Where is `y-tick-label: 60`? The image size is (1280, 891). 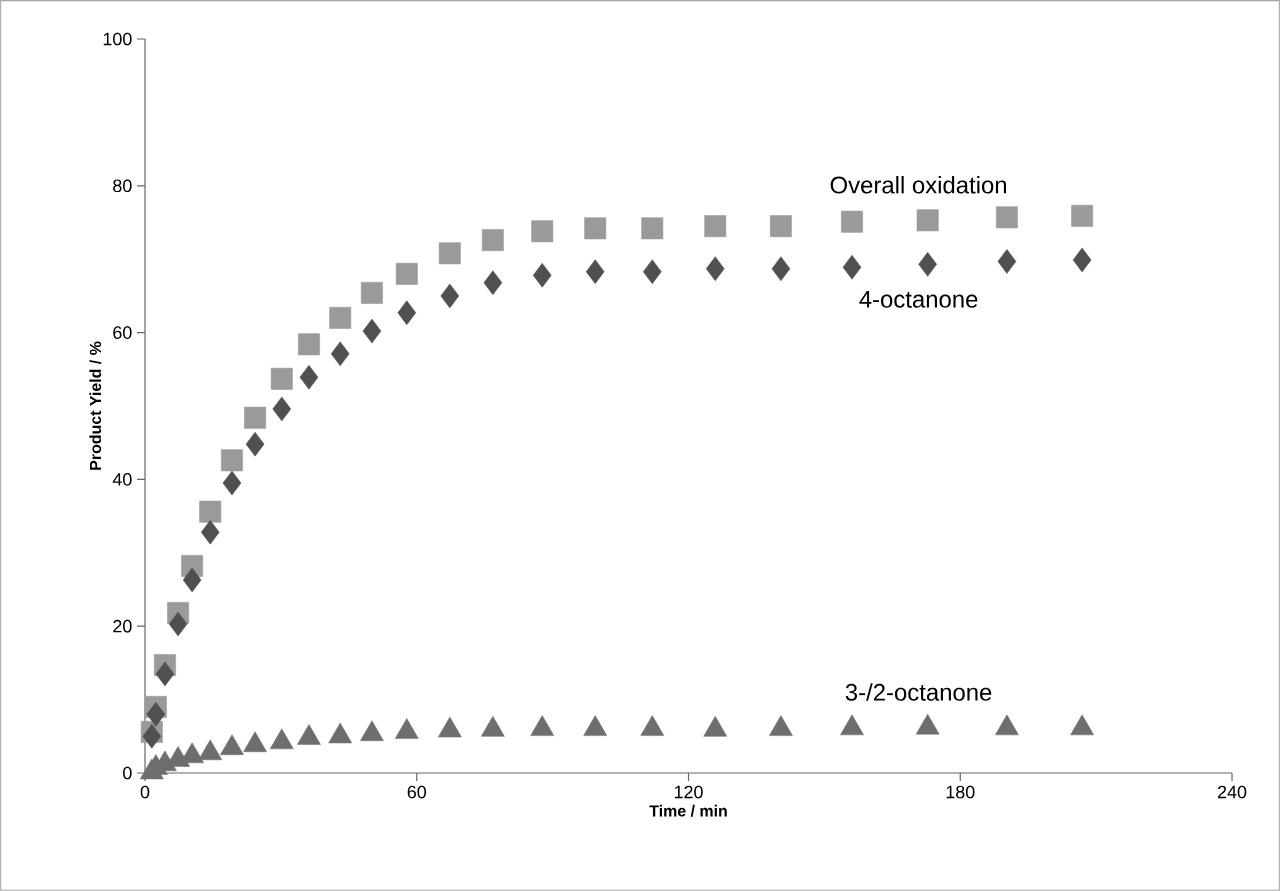
y-tick-label: 60 is located at coordinates (122, 332).